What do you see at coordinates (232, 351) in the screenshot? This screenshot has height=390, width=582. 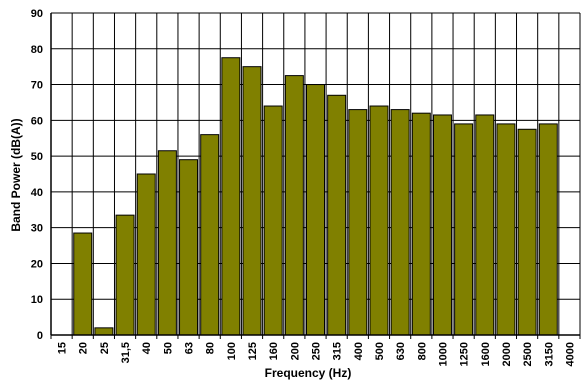 I see `x-tick-label: 100` at bounding box center [232, 351].